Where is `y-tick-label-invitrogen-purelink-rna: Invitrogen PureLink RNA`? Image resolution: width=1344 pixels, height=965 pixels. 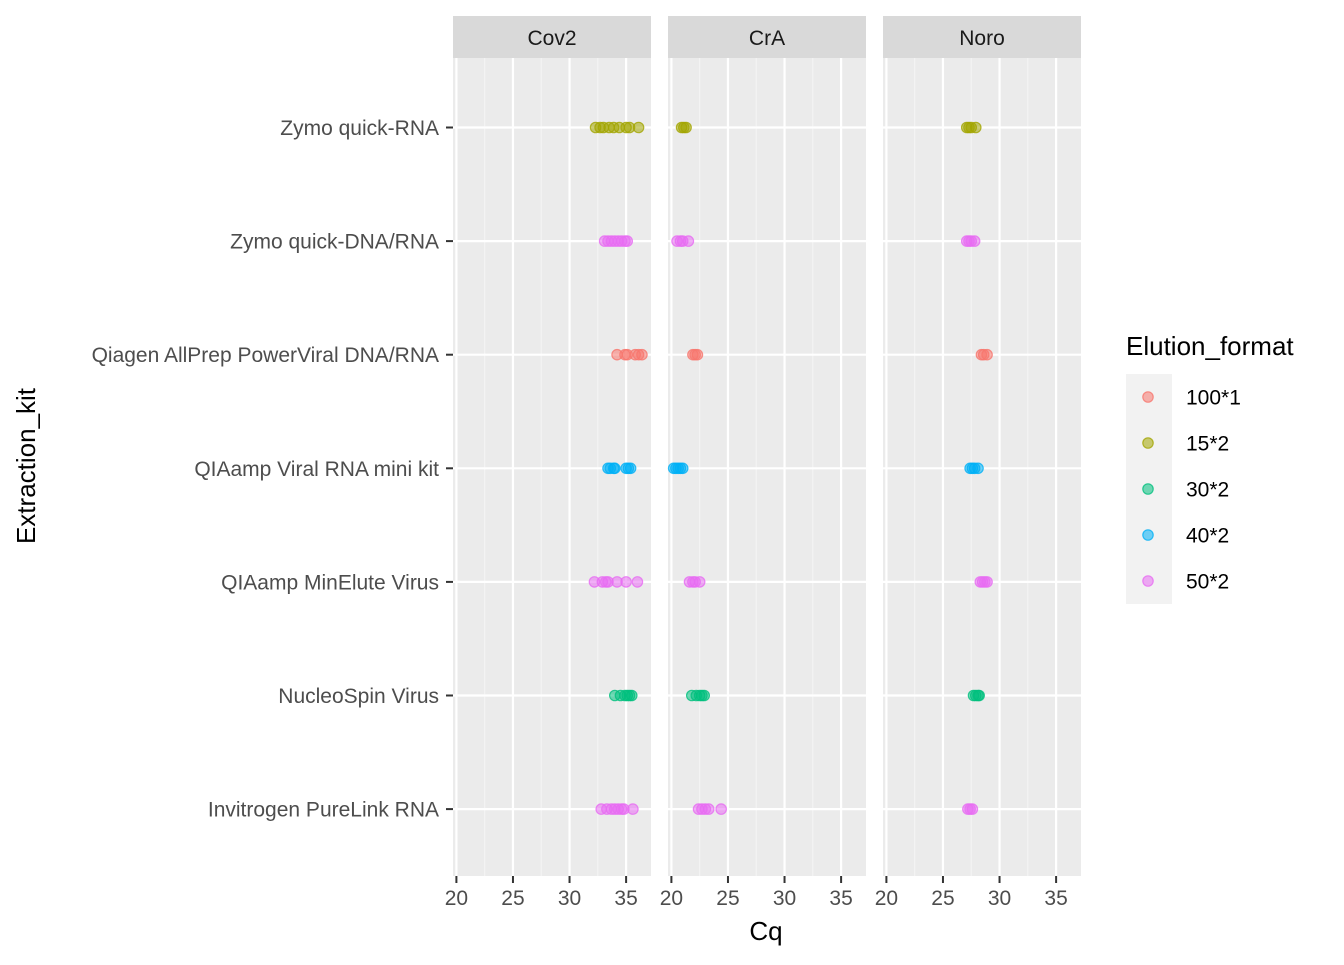
y-tick-label-invitrogen-purelink-rna: Invitrogen PureLink RNA is located at coordinates (323, 810).